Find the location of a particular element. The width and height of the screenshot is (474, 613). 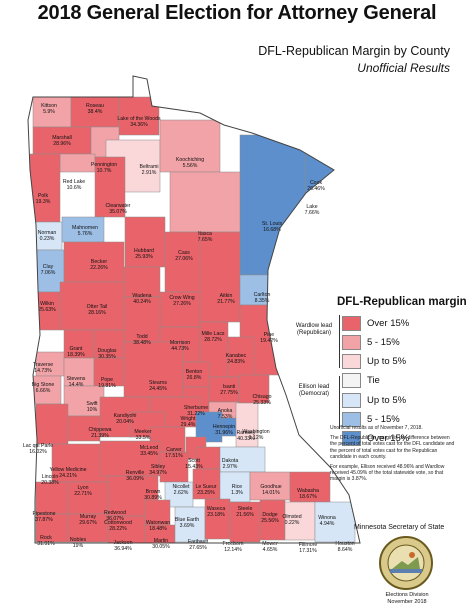

county-name: Fillmore is located at coordinates (308, 545).